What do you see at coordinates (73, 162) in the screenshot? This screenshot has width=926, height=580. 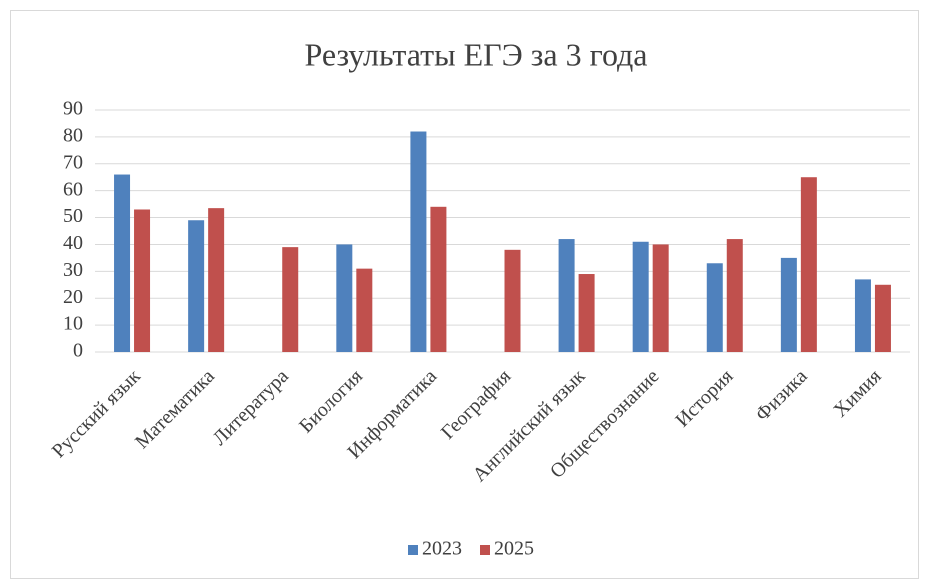 I see `y-tick-label: 70` at bounding box center [73, 162].